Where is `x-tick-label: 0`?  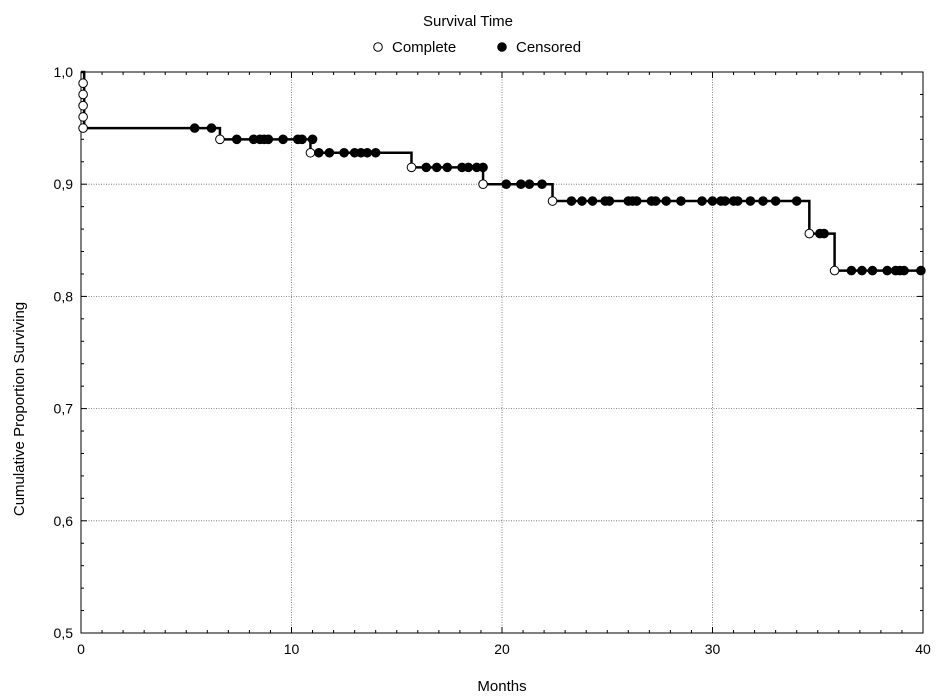
x-tick-label: 0 is located at coordinates (81, 649).